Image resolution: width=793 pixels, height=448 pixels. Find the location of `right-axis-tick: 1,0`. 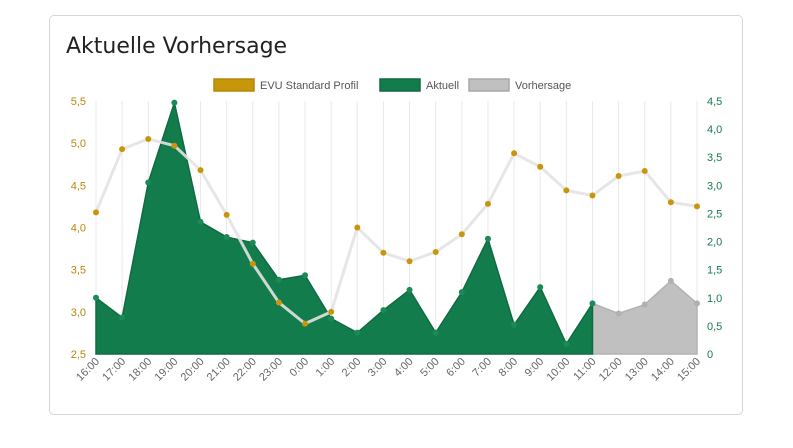

right-axis-tick: 1,0 is located at coordinates (714, 299).